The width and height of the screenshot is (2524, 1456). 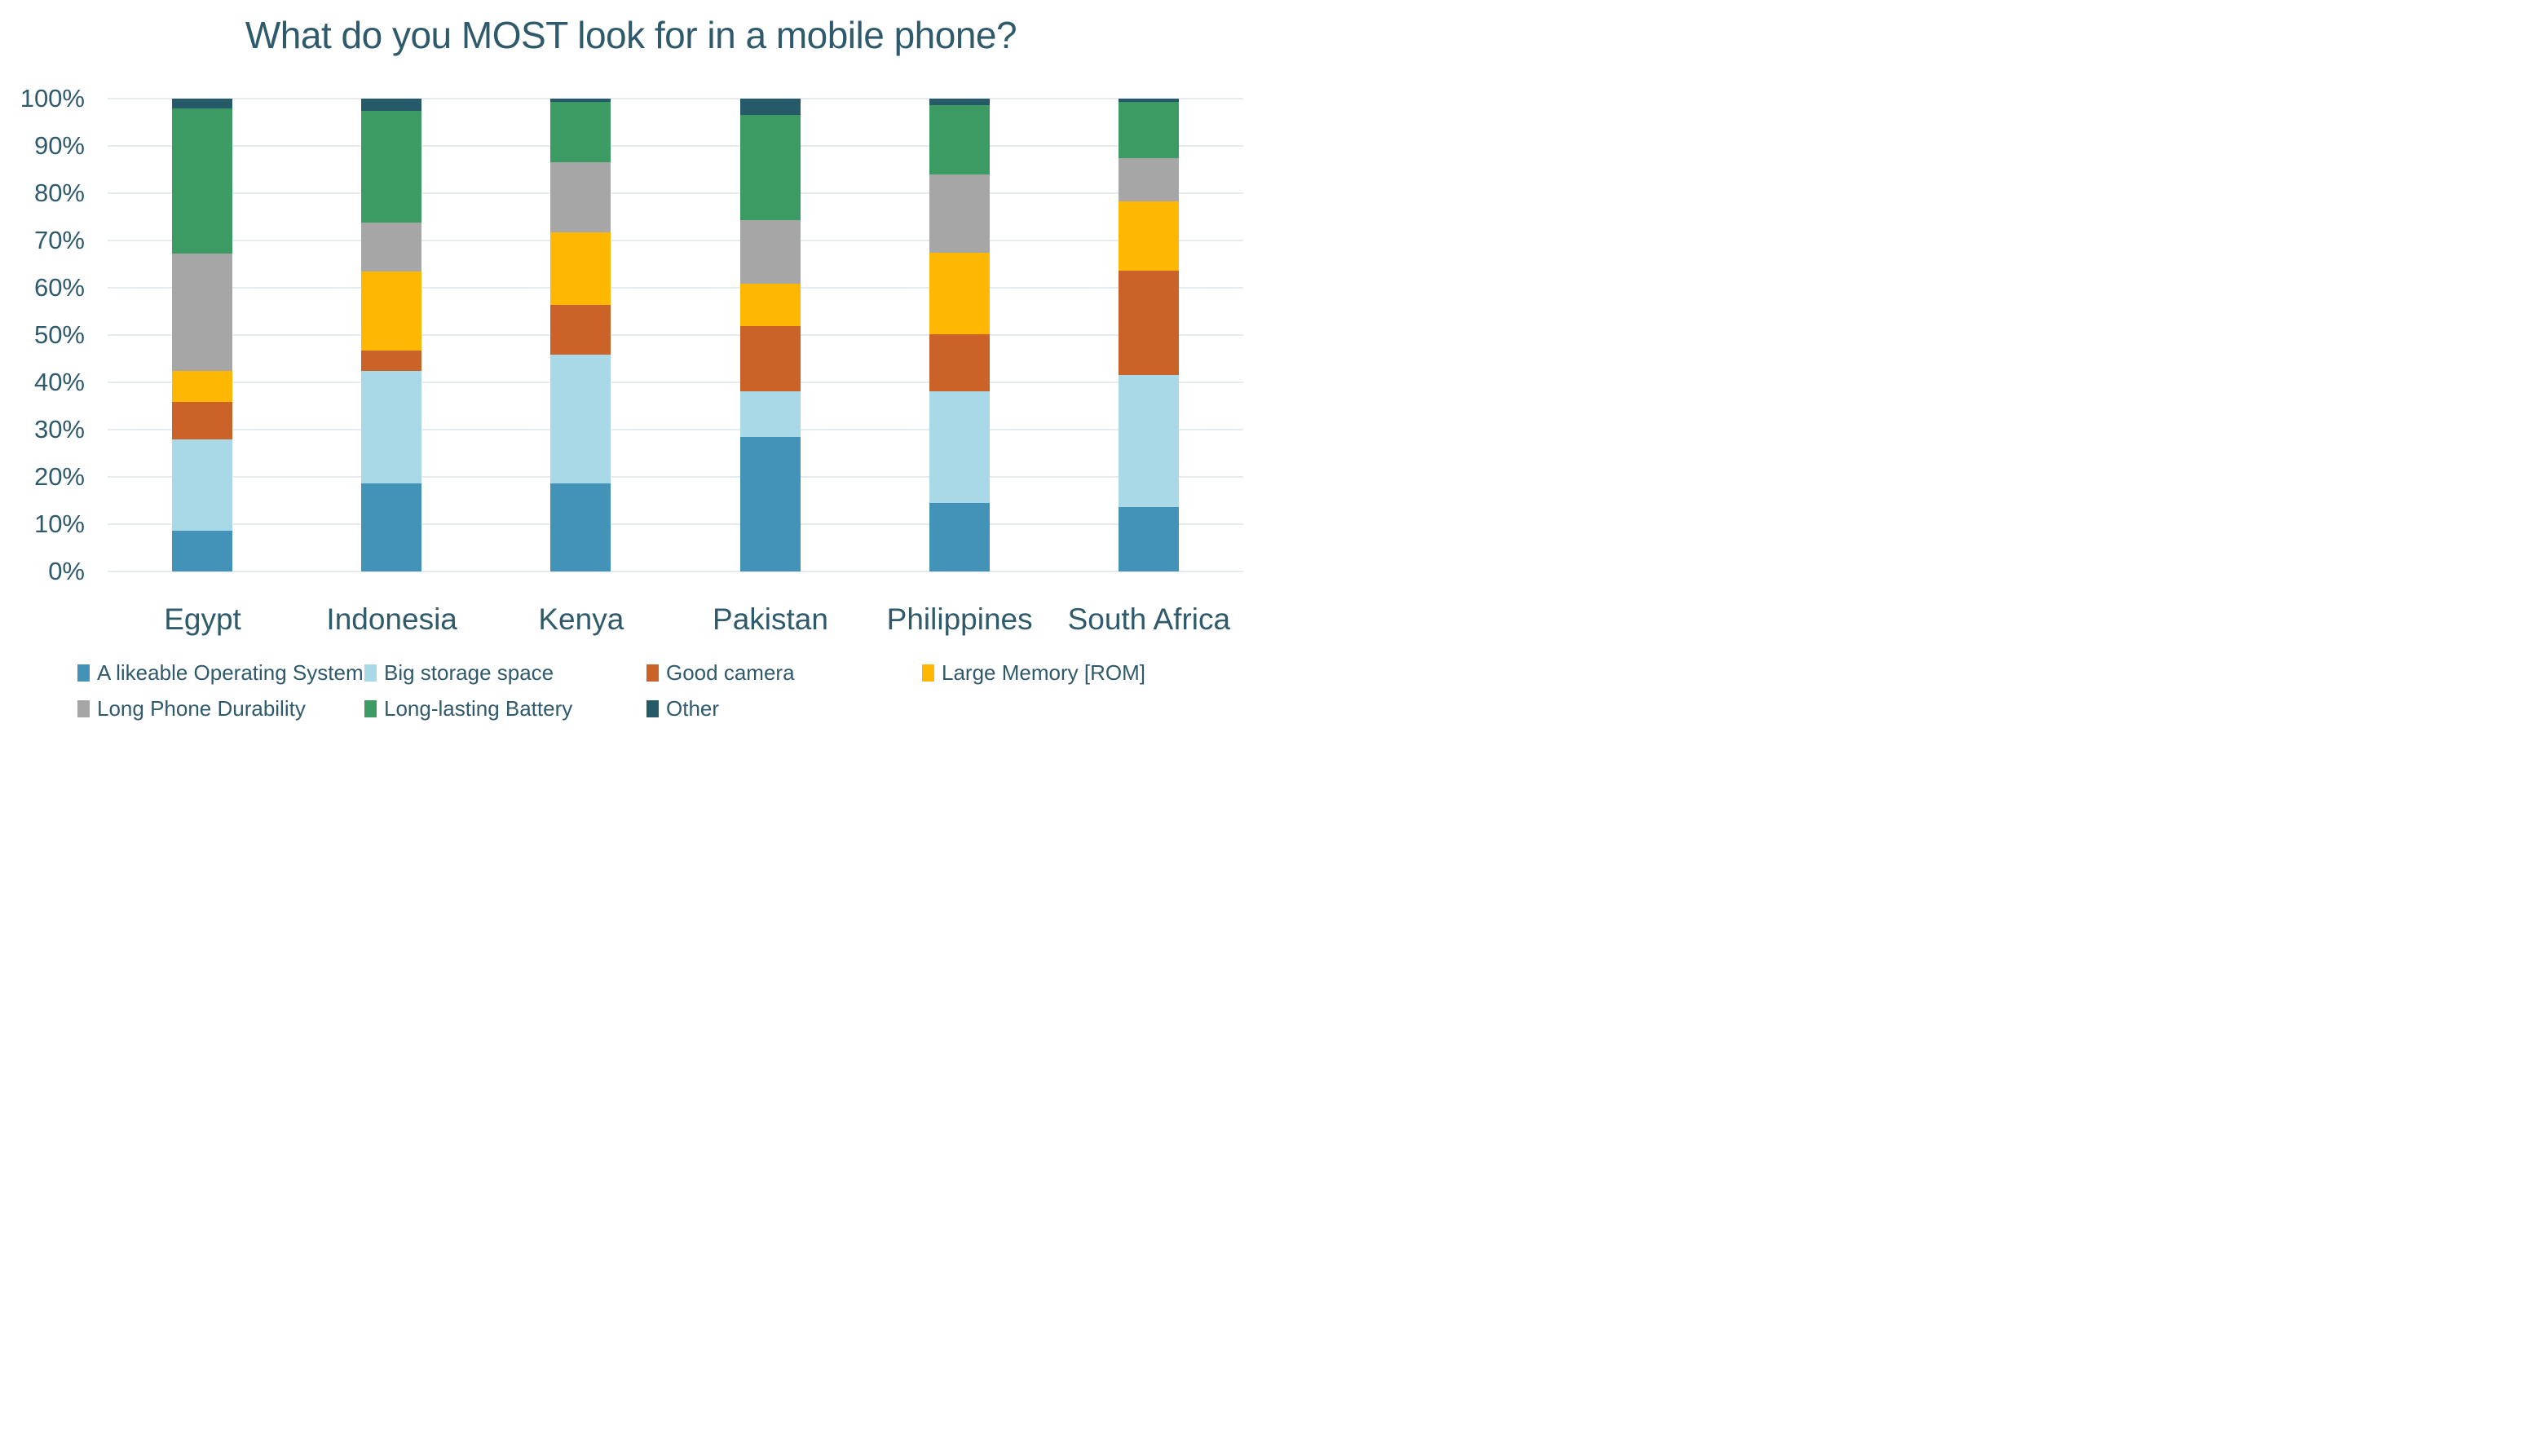 What do you see at coordinates (784, 709) in the screenshot?
I see `legend-item: Other` at bounding box center [784, 709].